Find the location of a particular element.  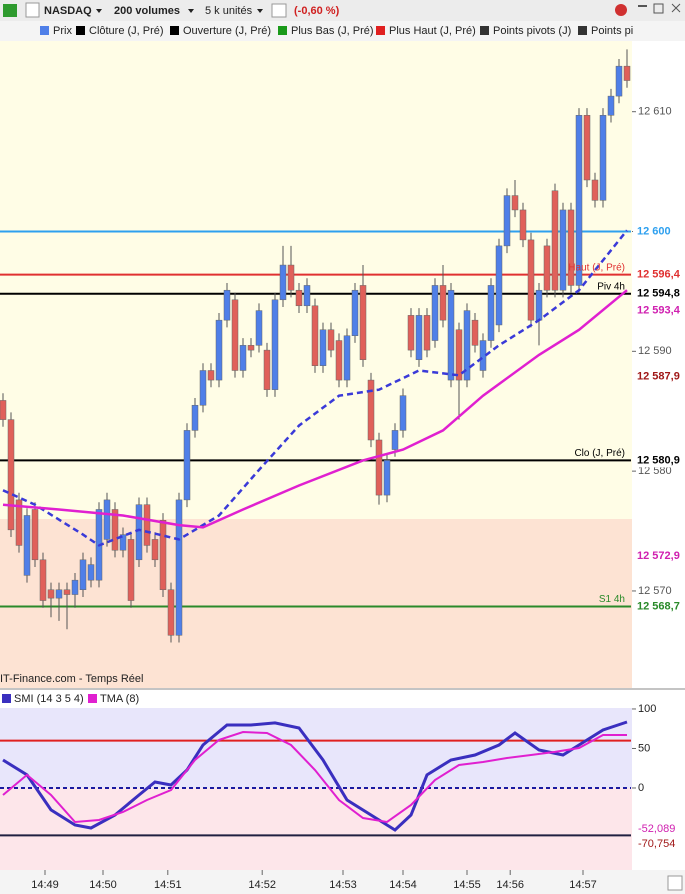

level-name: S1 4h is located at coordinates (612, 599).